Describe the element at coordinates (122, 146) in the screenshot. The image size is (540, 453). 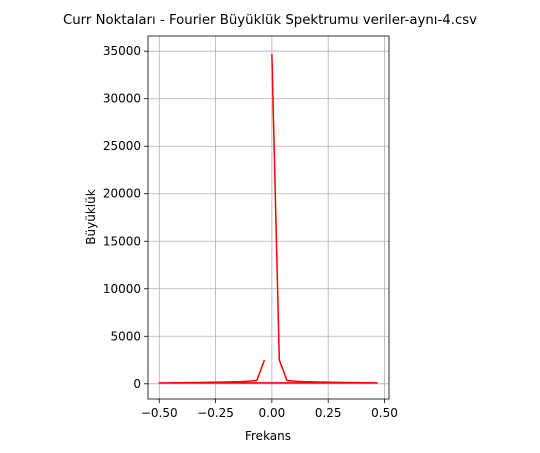
I see `y-tick-label: 25000` at that location.